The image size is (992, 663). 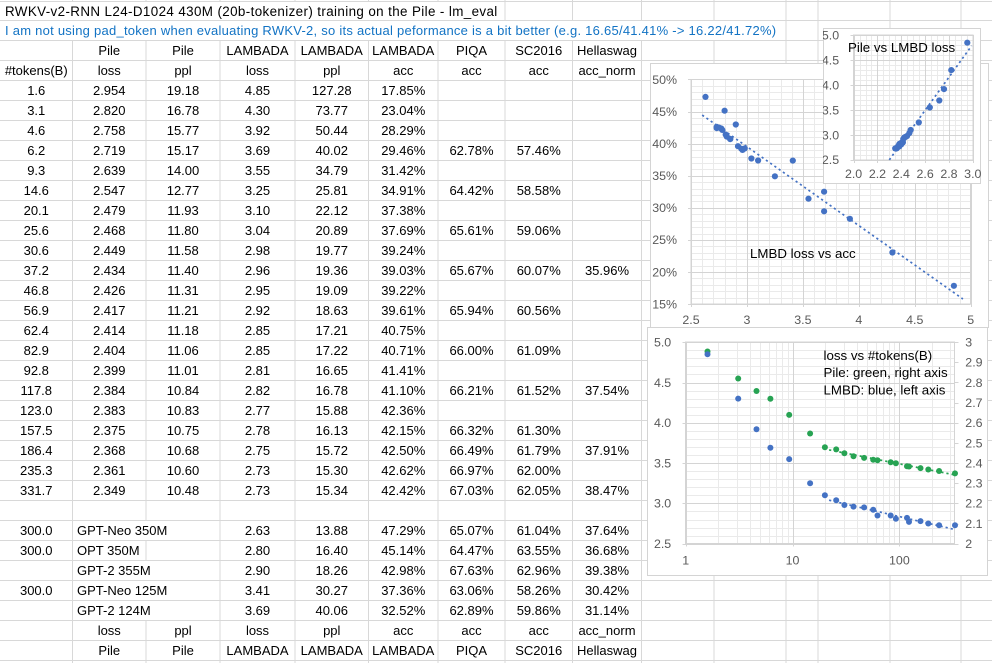 What do you see at coordinates (968, 544) in the screenshot?
I see `svg-text: 2` at bounding box center [968, 544].